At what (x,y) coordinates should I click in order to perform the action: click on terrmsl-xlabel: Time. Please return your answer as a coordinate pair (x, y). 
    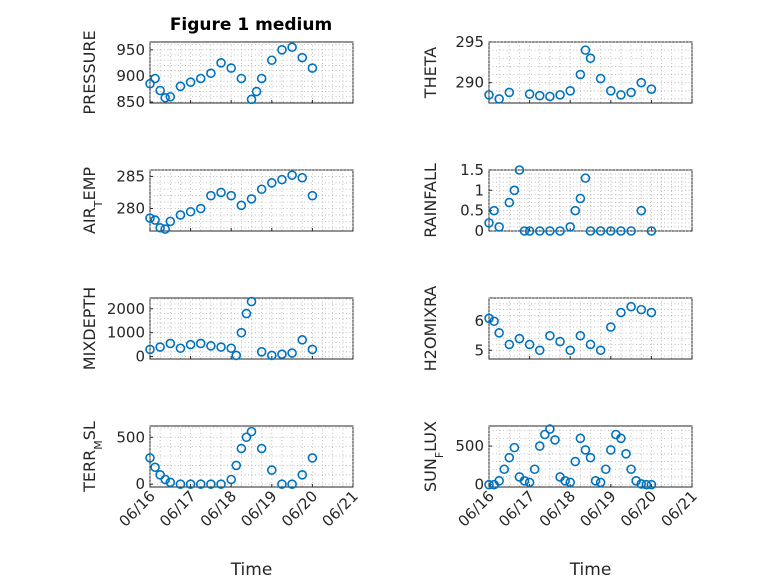
    Looking at the image, I should click on (251, 570).